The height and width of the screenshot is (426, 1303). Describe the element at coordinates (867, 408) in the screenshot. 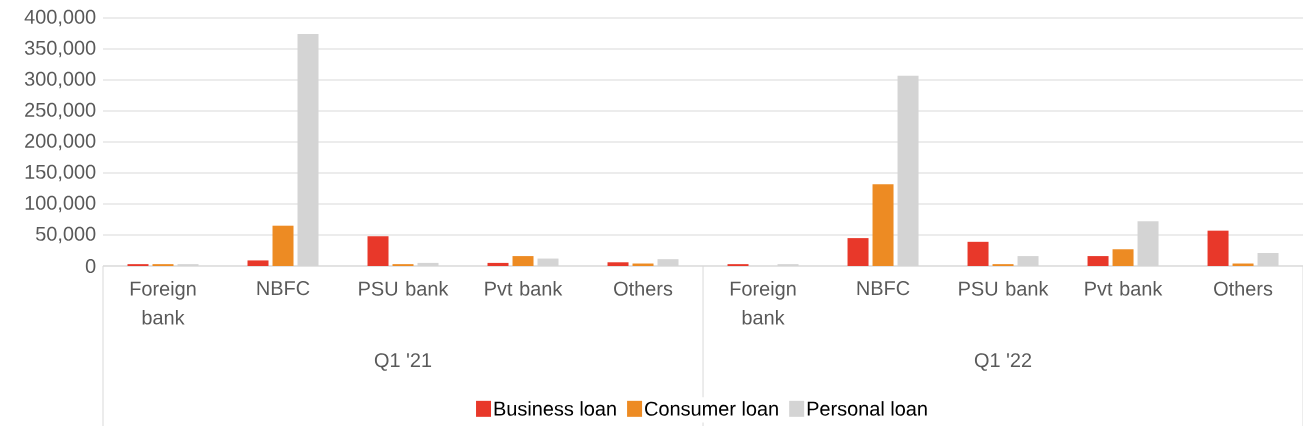

I see `legend-label: Personal loan` at that location.